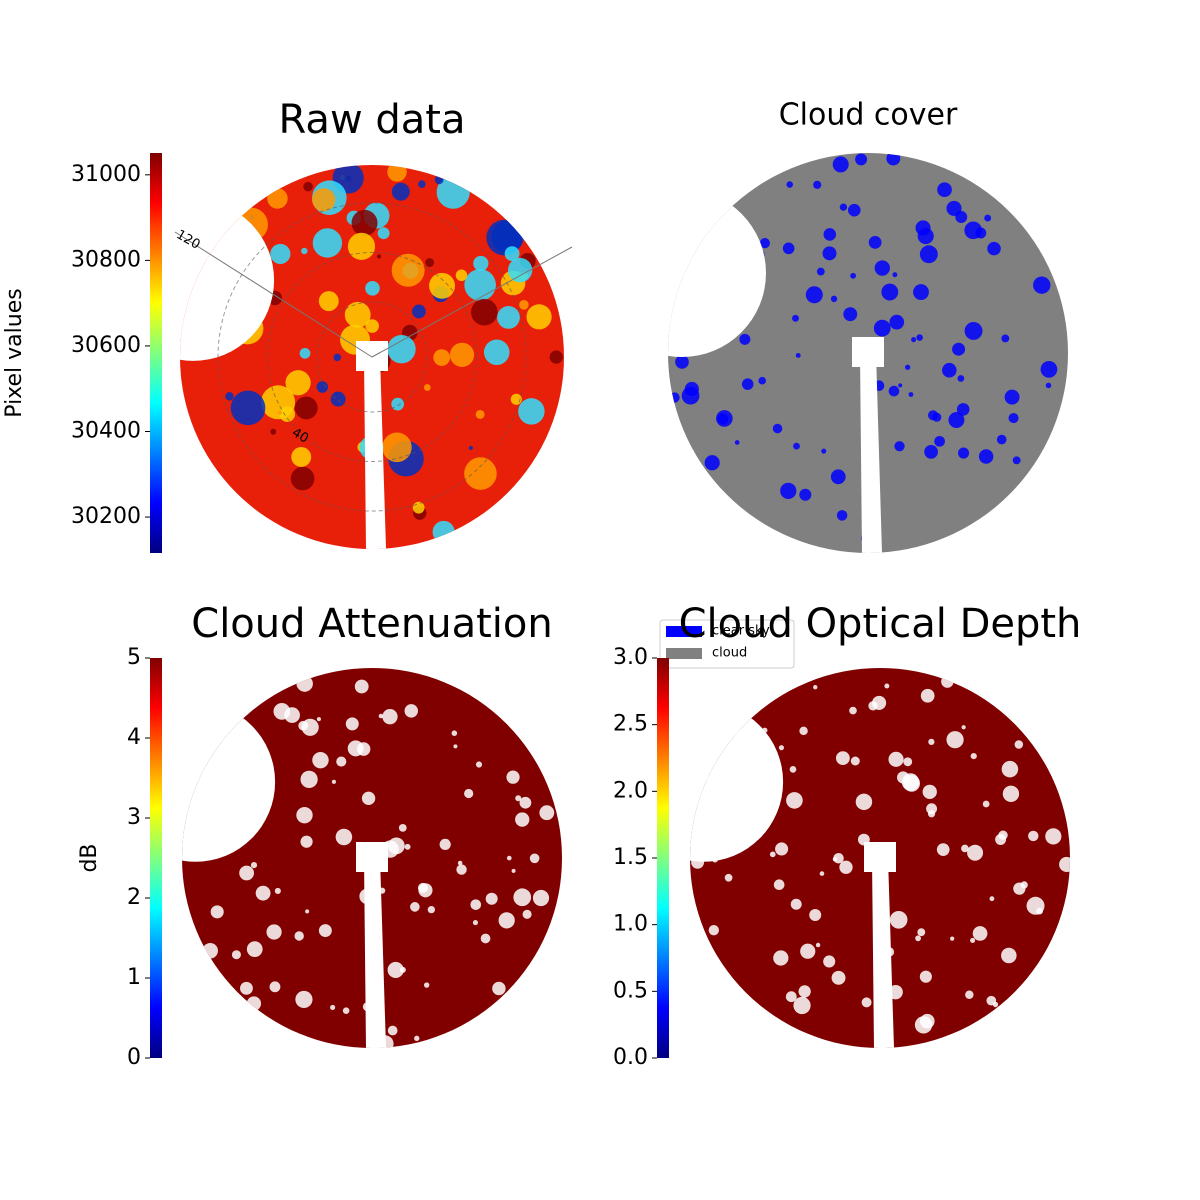  What do you see at coordinates (630, 1057) in the screenshot?
I see `colorbar-tick-label: 0.0` at bounding box center [630, 1057].